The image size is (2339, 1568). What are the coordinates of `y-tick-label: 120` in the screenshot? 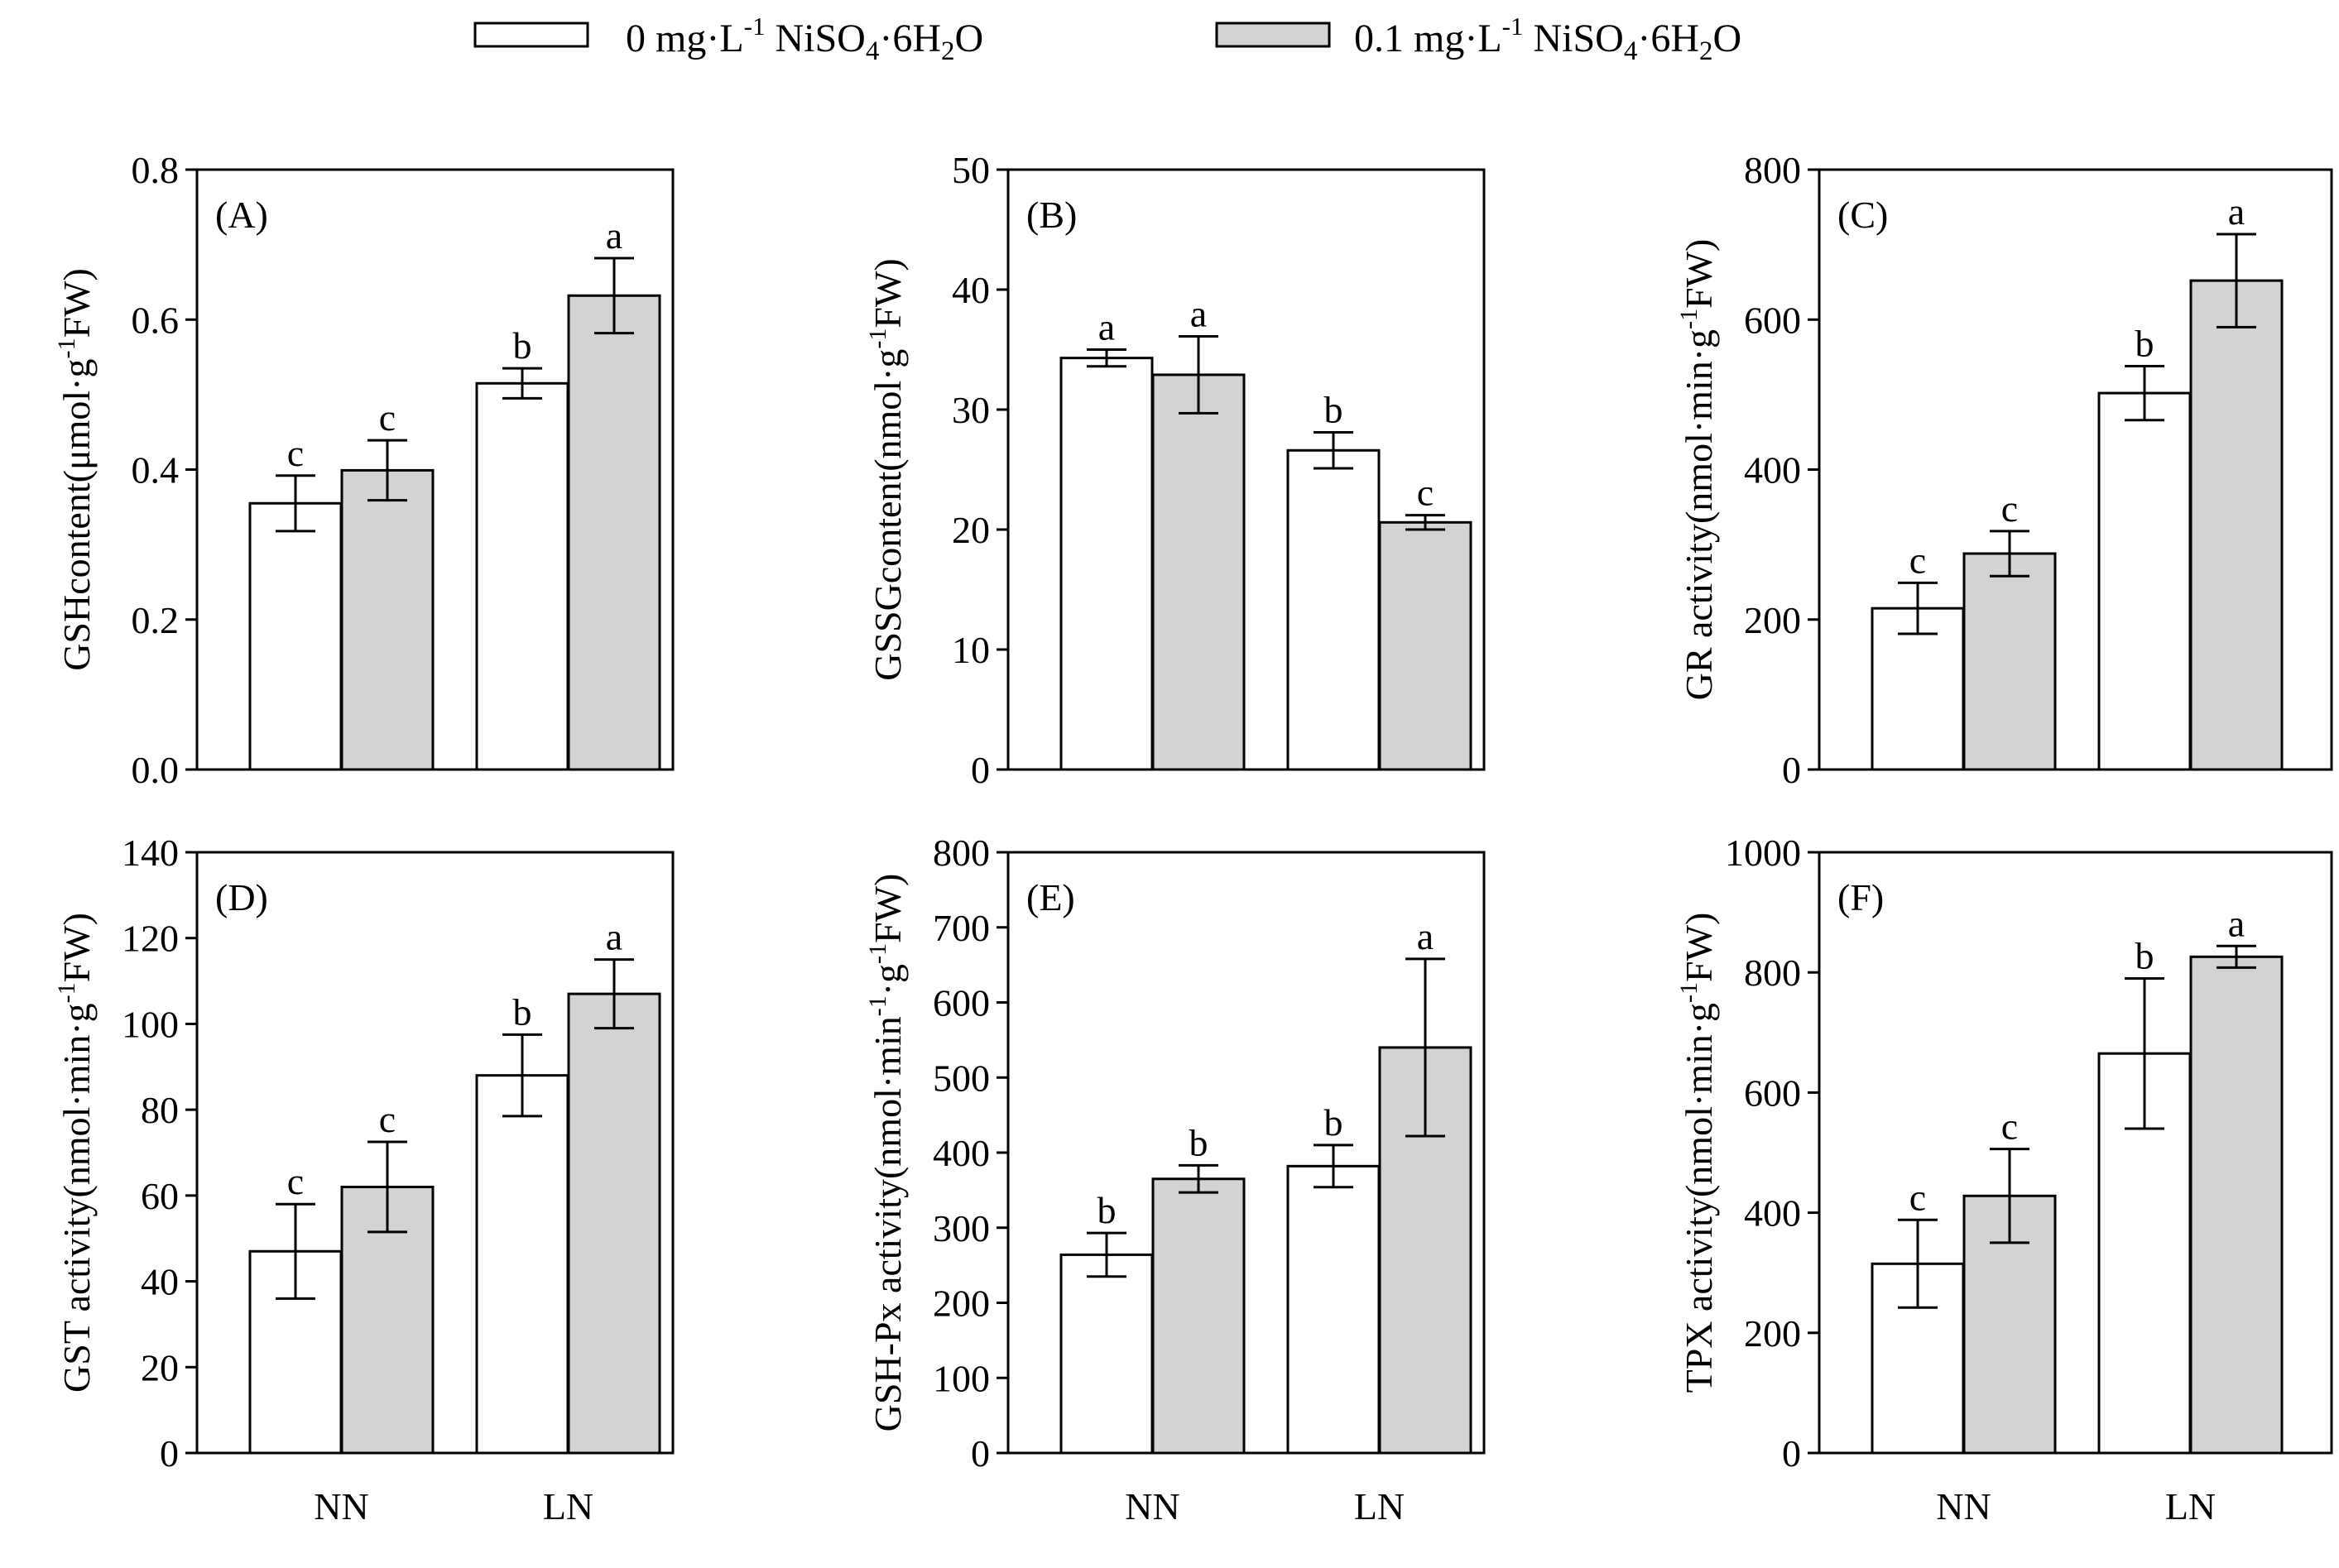 It's located at (151, 939).